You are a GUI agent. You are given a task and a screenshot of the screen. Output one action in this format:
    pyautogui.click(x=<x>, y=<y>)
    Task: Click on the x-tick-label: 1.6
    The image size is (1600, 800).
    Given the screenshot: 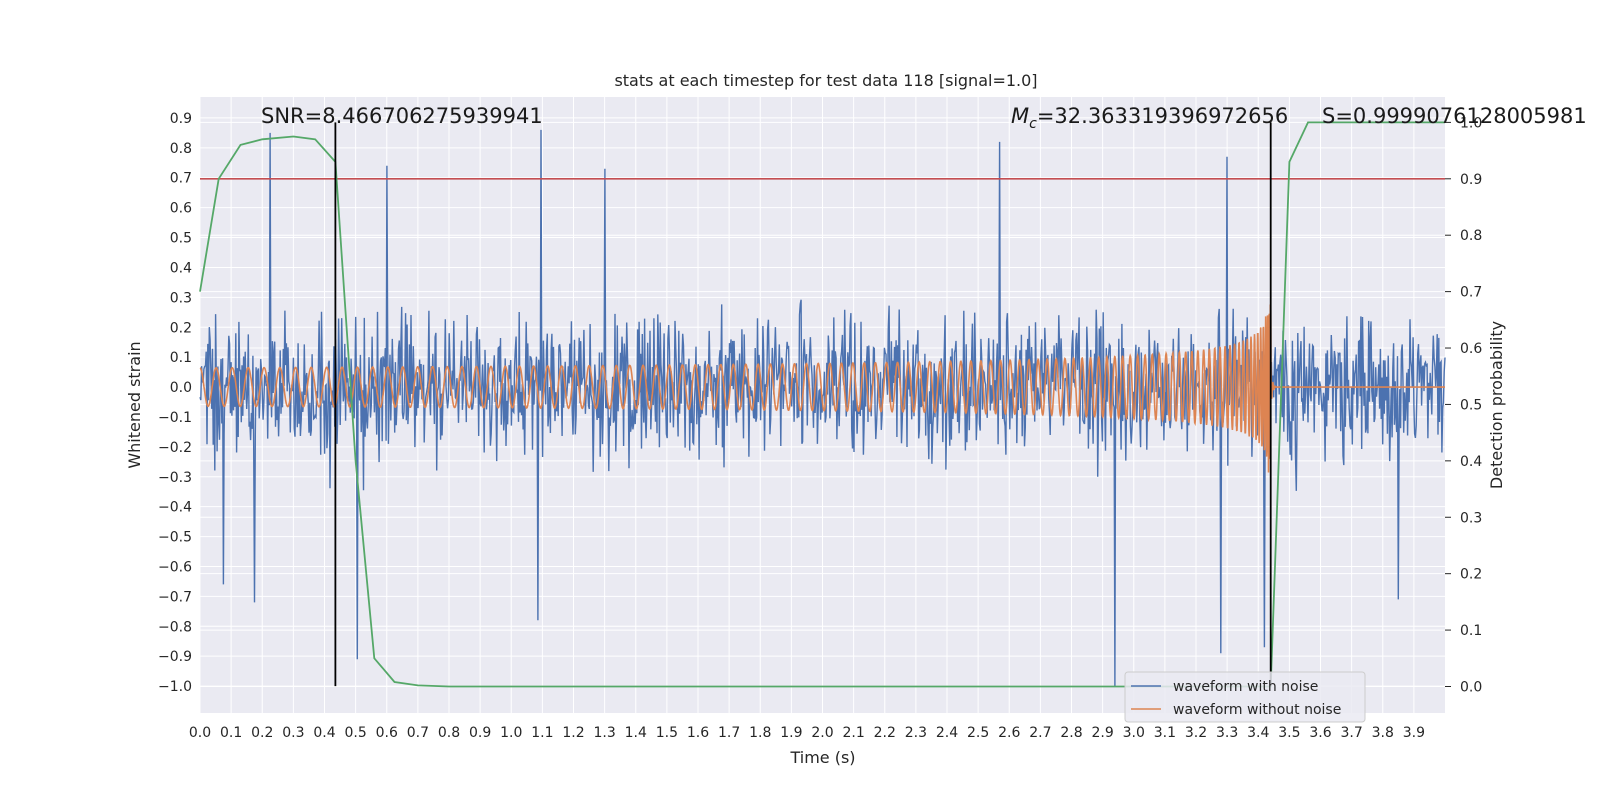 What is the action you would take?
    pyautogui.click(x=698, y=733)
    